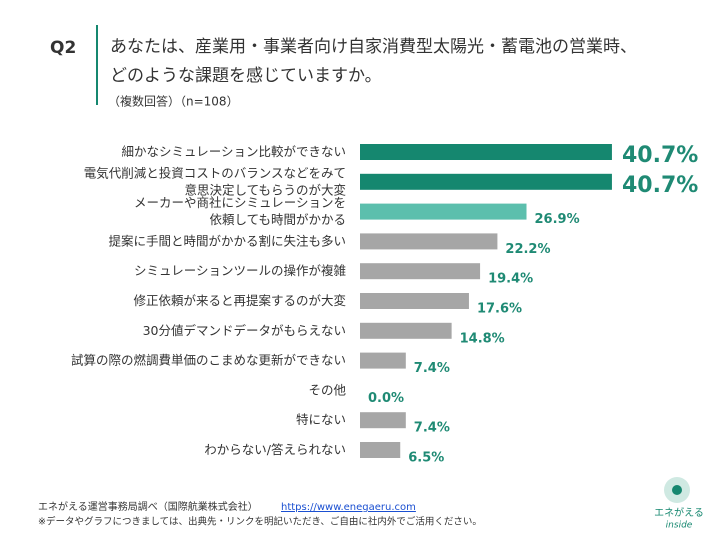 The height and width of the screenshot is (540, 720). I want to click on subtitle: （複数回答）（n=108）, so click(173, 101).